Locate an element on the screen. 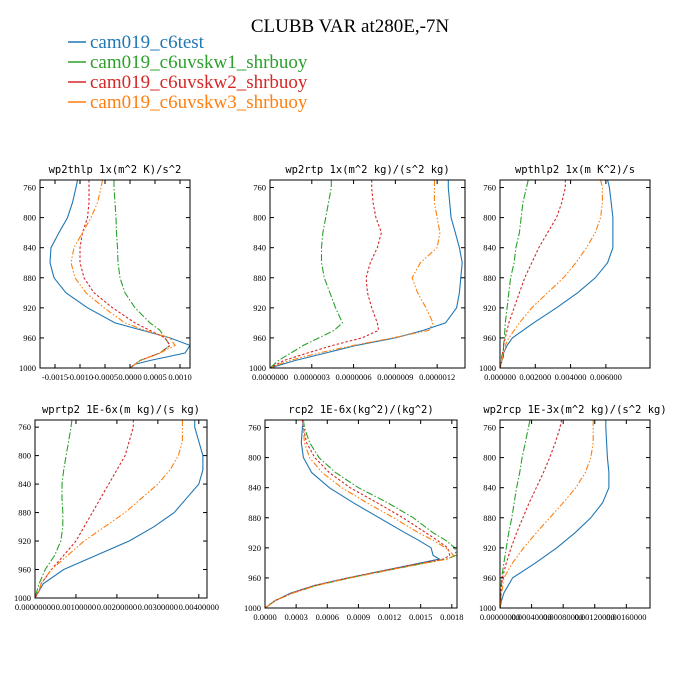  x-tick-label: 0.0000003 is located at coordinates (312, 377).